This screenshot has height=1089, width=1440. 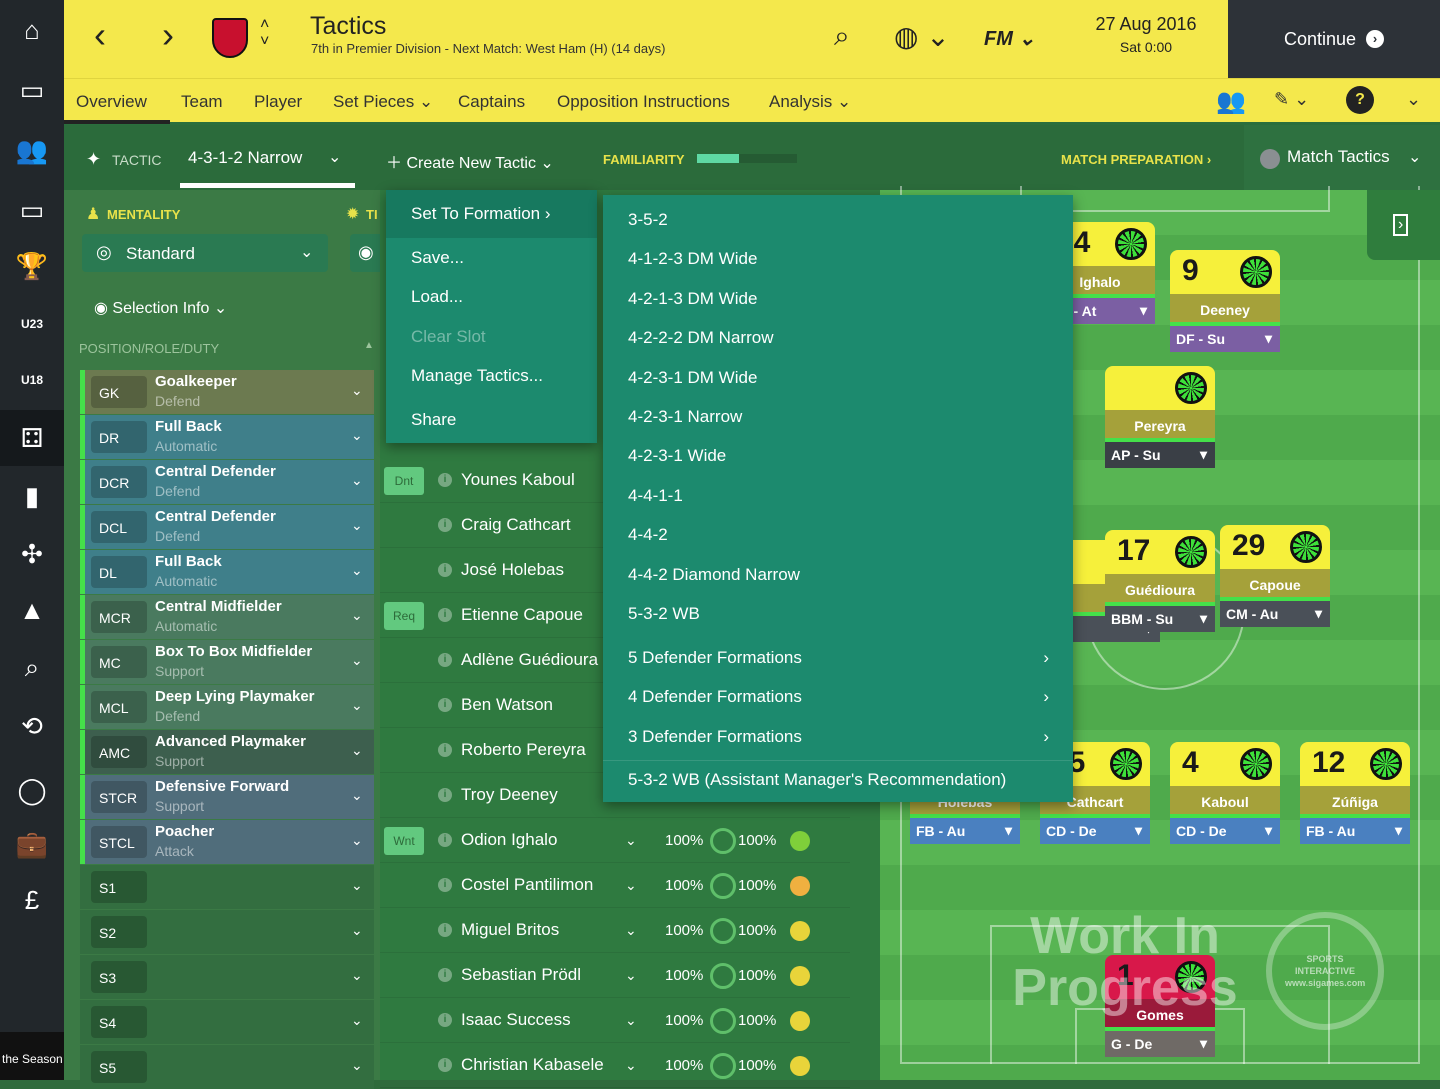 I want to click on team-shape-dropdown: ◉, so click(x=365, y=253).